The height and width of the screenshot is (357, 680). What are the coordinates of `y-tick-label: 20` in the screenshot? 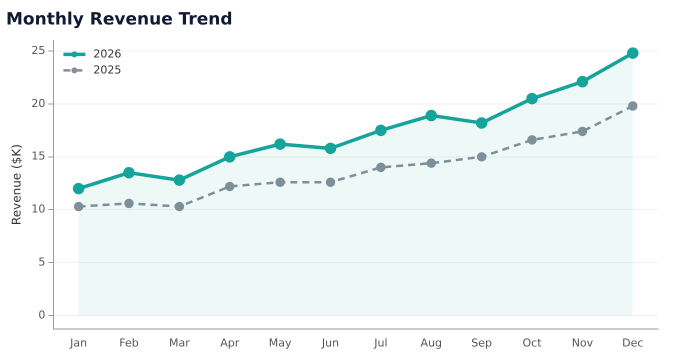 It's located at (38, 103).